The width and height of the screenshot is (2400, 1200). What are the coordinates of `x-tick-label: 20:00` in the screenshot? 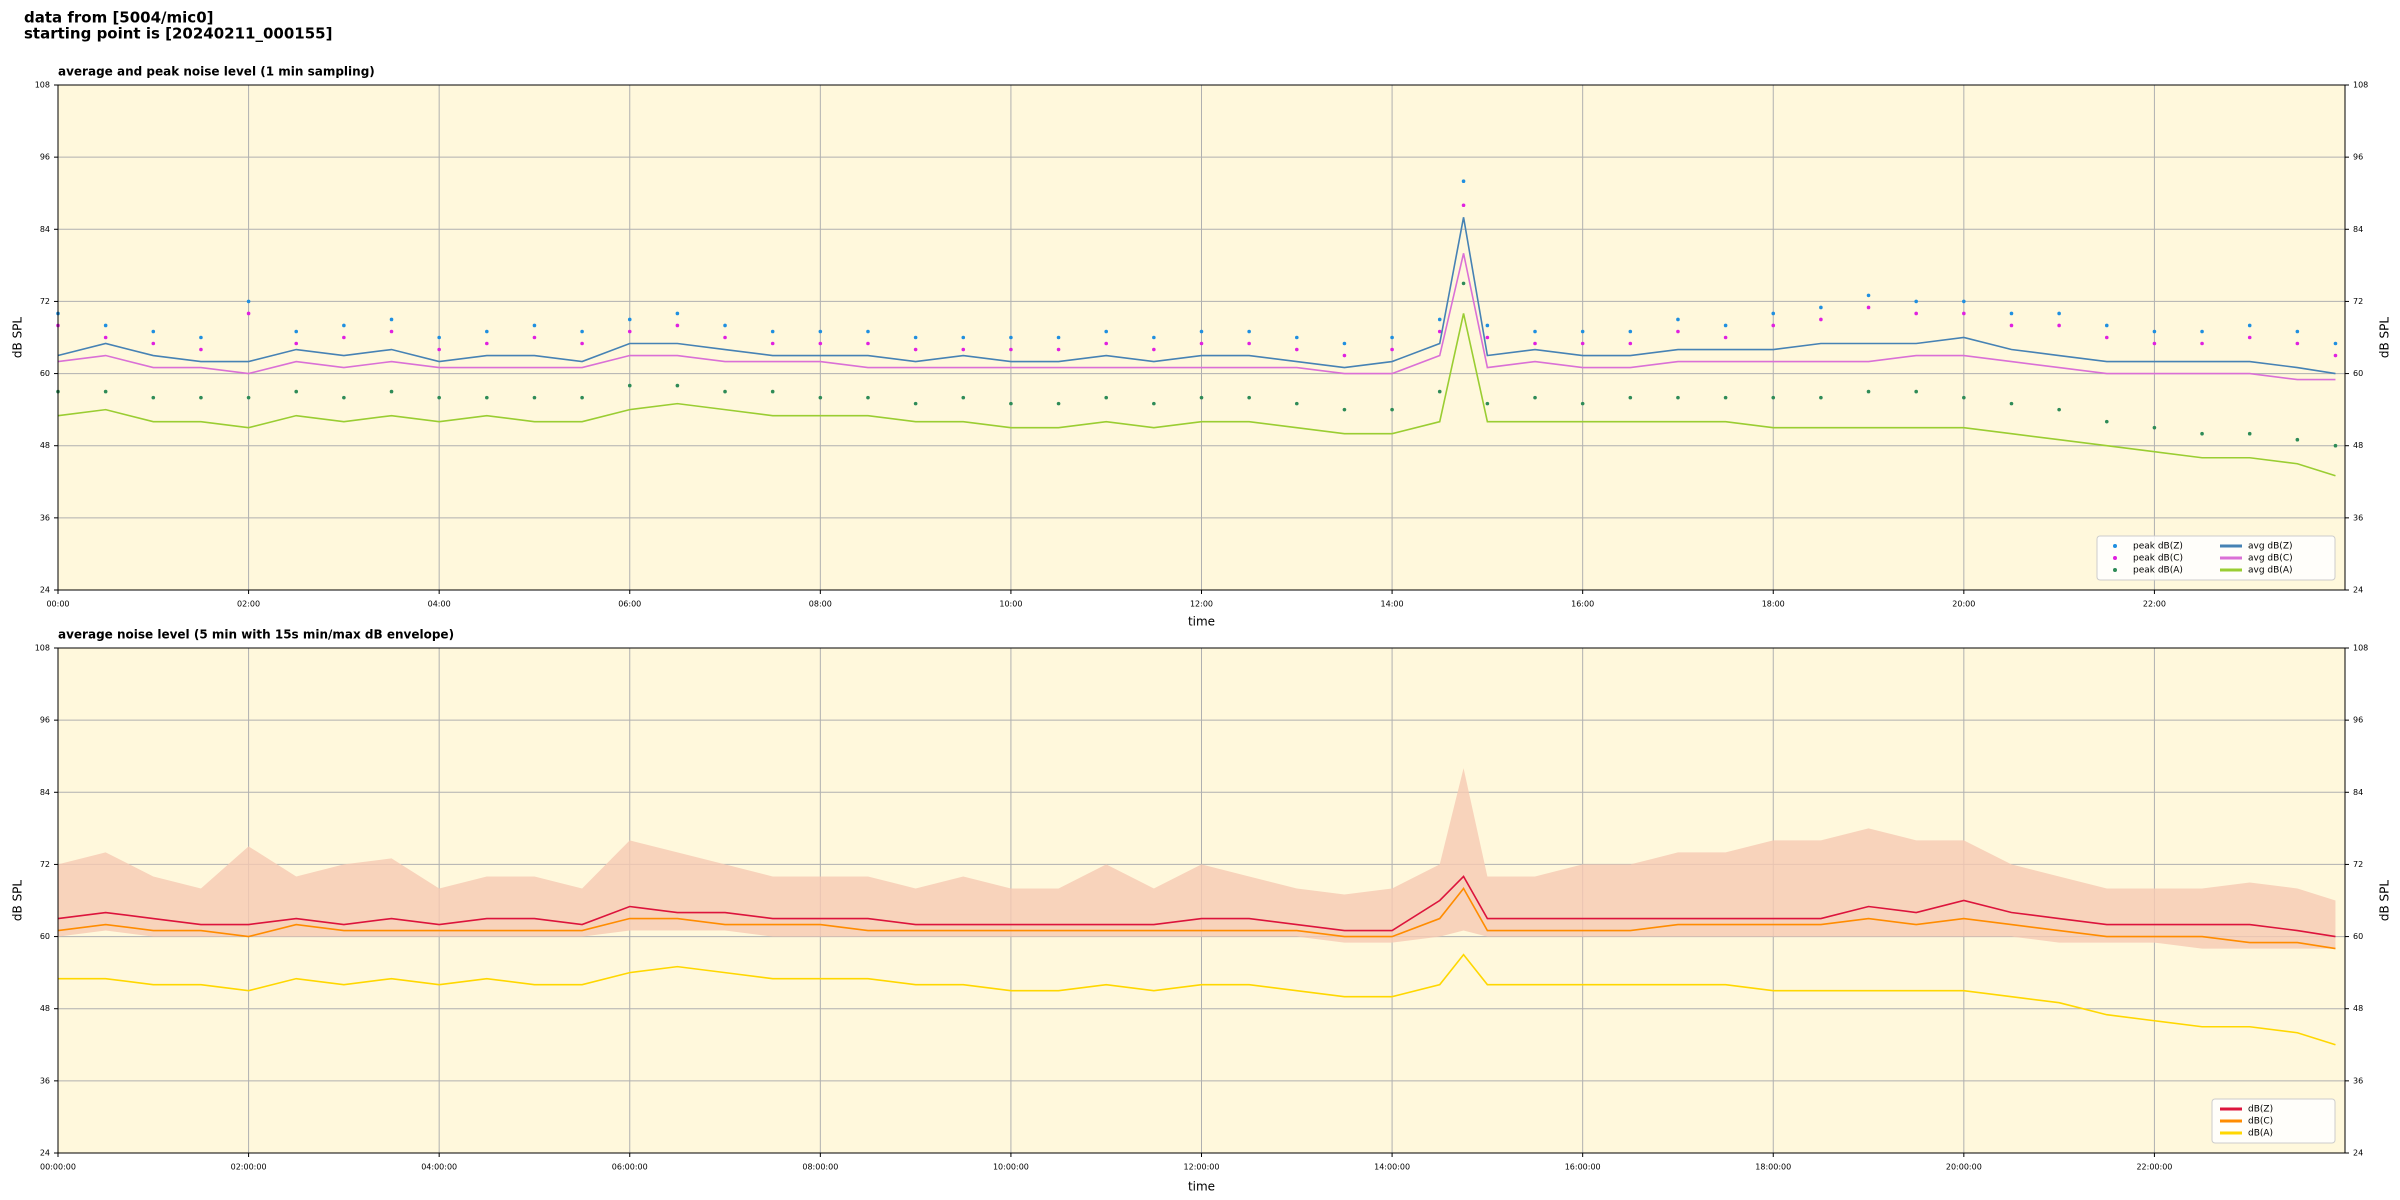 It's located at (1963, 604).